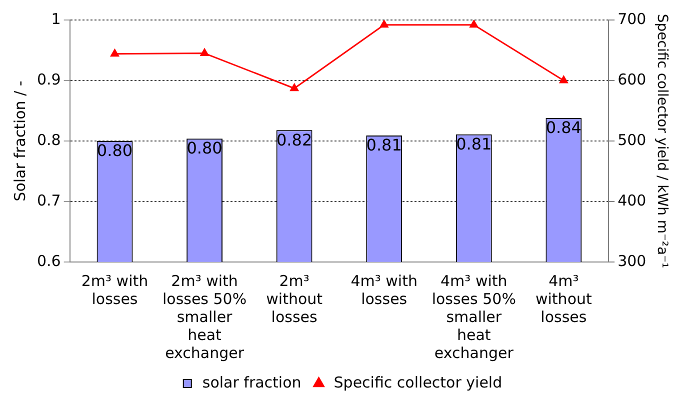  I want to click on y2-tick-label: 300, so click(632, 261).